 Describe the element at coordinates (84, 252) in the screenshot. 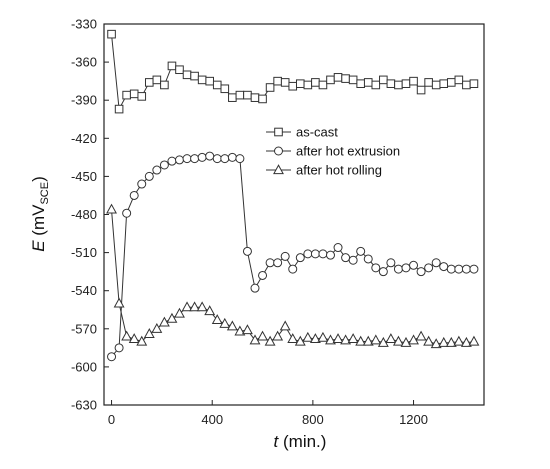

I see `y-tick-label: -510` at that location.